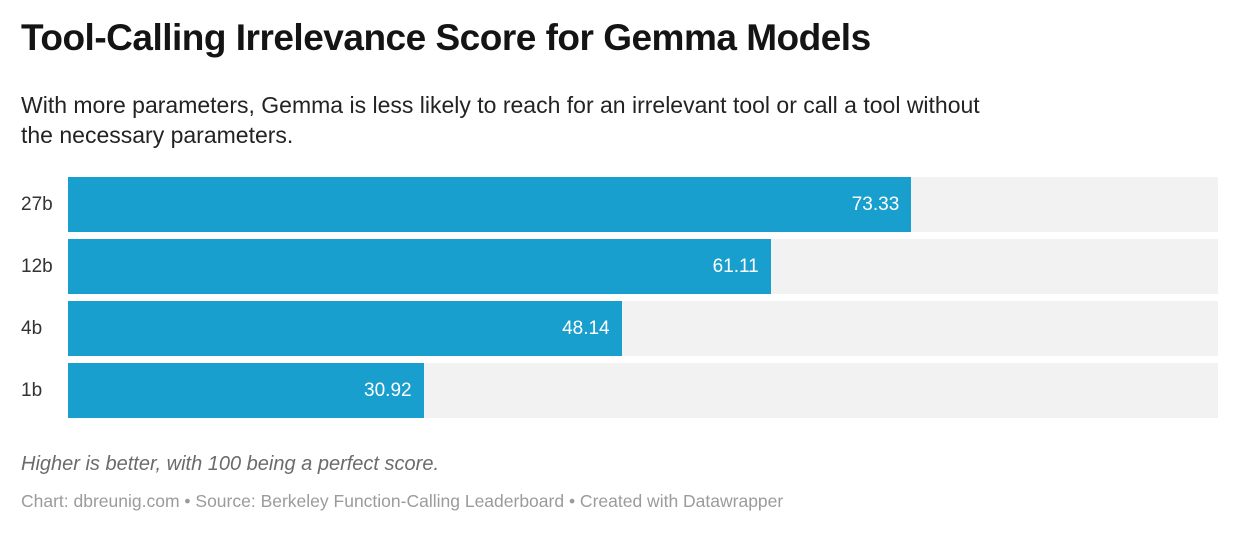 This screenshot has width=1240, height=542. Describe the element at coordinates (586, 328) in the screenshot. I see `value-label: 48.14` at that location.